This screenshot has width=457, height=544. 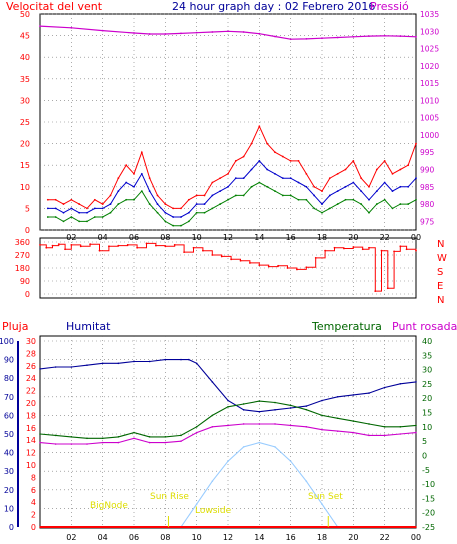 I want to click on rain-tick-label: 28, so click(x=31, y=353).